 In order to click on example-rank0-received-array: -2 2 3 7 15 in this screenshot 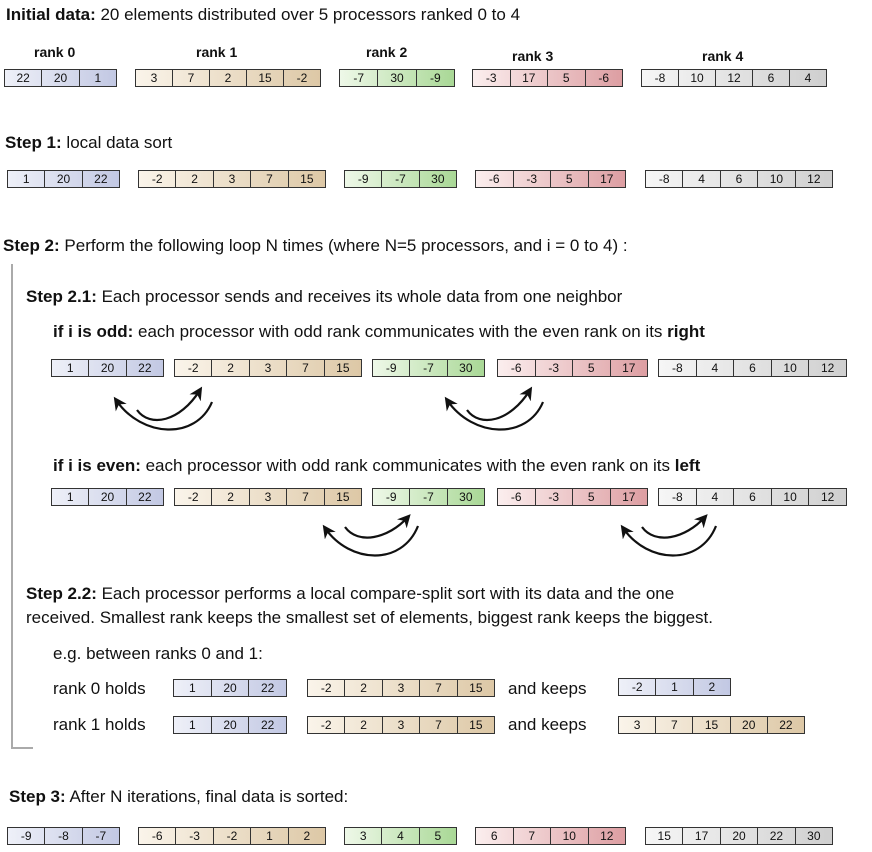, I will do `click(401, 688)`.